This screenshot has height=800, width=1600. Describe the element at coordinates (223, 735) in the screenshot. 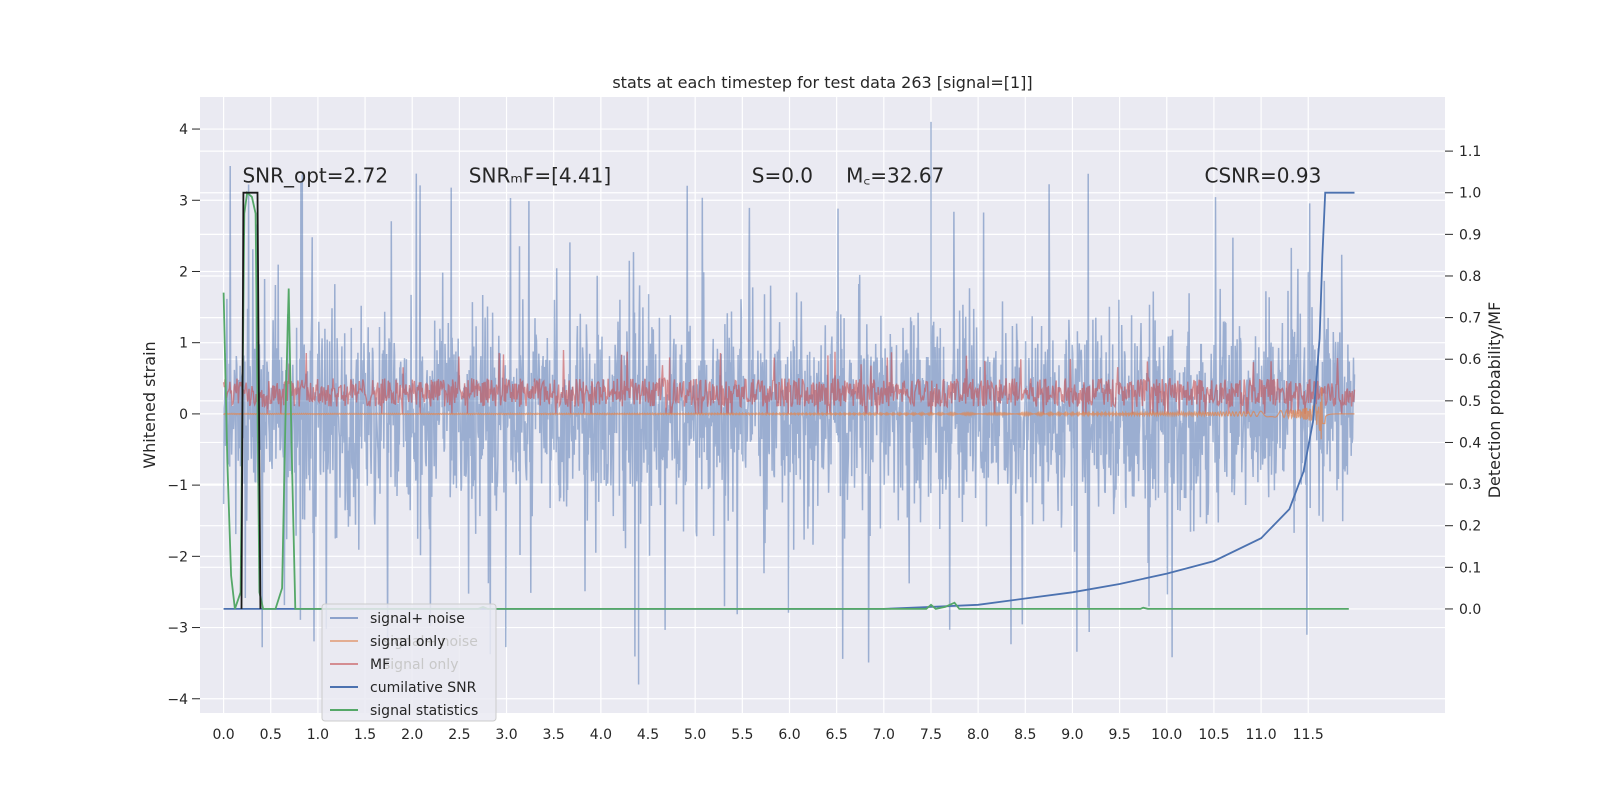

I see `x-tick-label: 0.0` at that location.